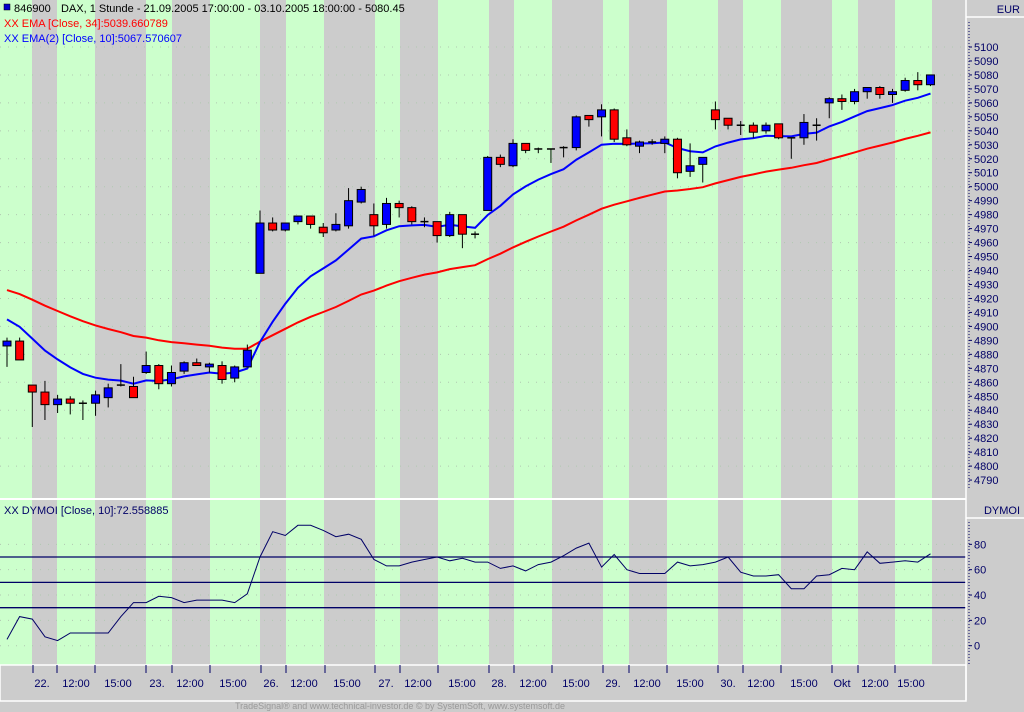  What do you see at coordinates (986, 369) in the screenshot?
I see `price-tick-label: 4870` at bounding box center [986, 369].